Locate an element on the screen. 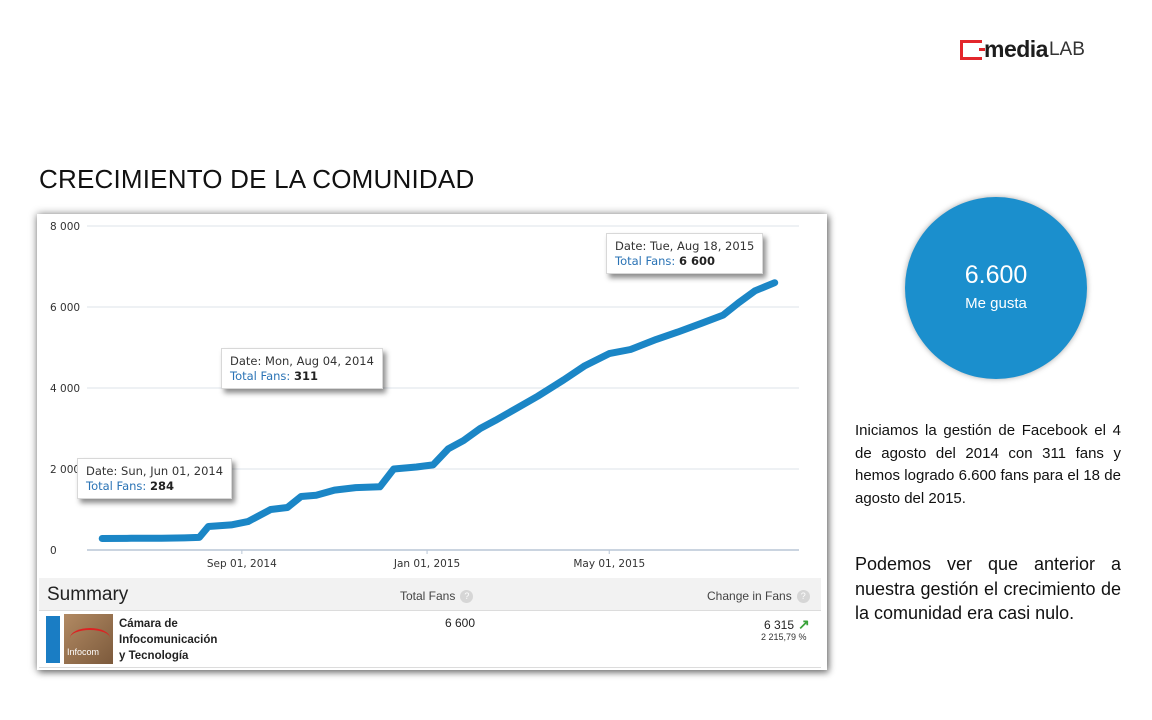 Image resolution: width=1152 pixels, height=720 pixels. page-name: Cámara de Infocomunicación y Tecnología is located at coordinates (179, 640).